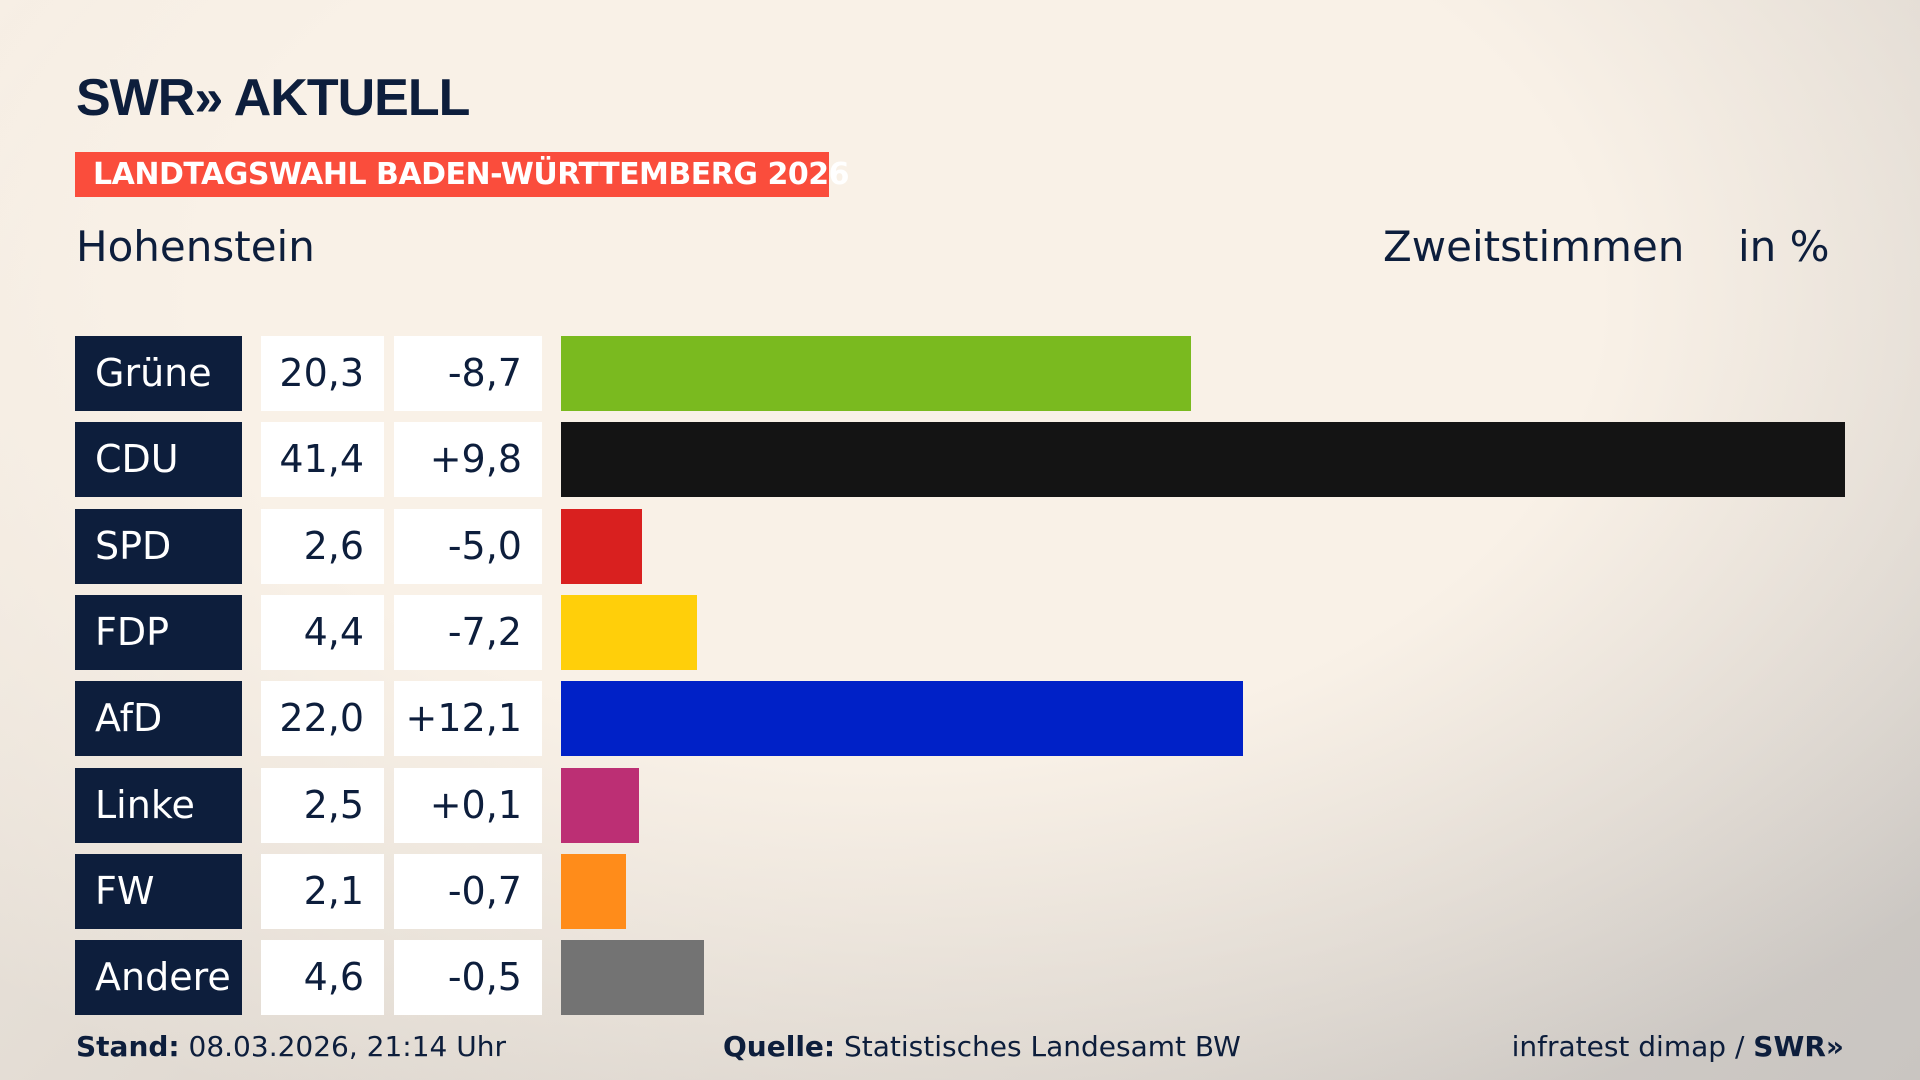  I want to click on source: Quelle: Statistisches Landesamt BW, so click(982, 1046).